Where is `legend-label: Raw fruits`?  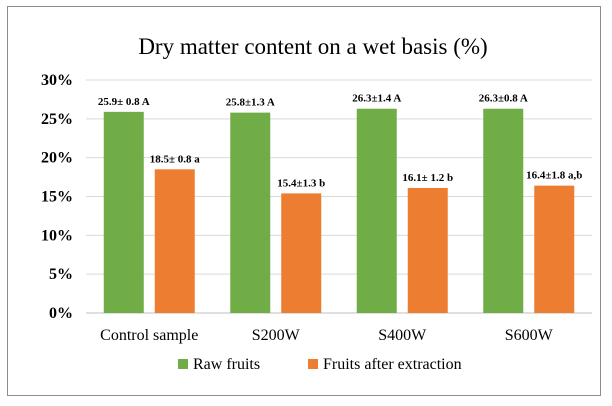
legend-label: Raw fruits is located at coordinates (226, 364).